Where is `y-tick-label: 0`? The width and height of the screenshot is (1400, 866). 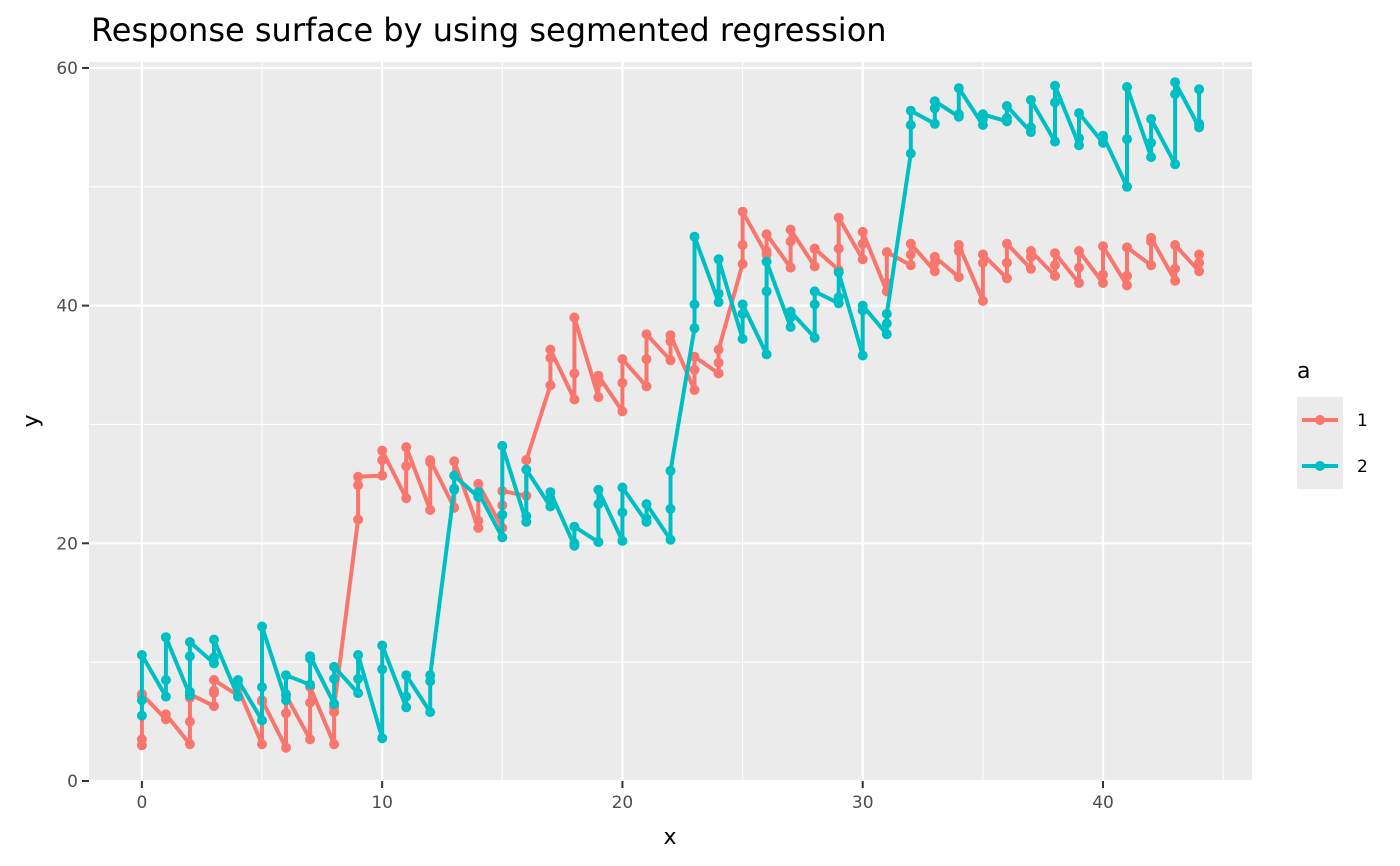 y-tick-label: 0 is located at coordinates (72, 782).